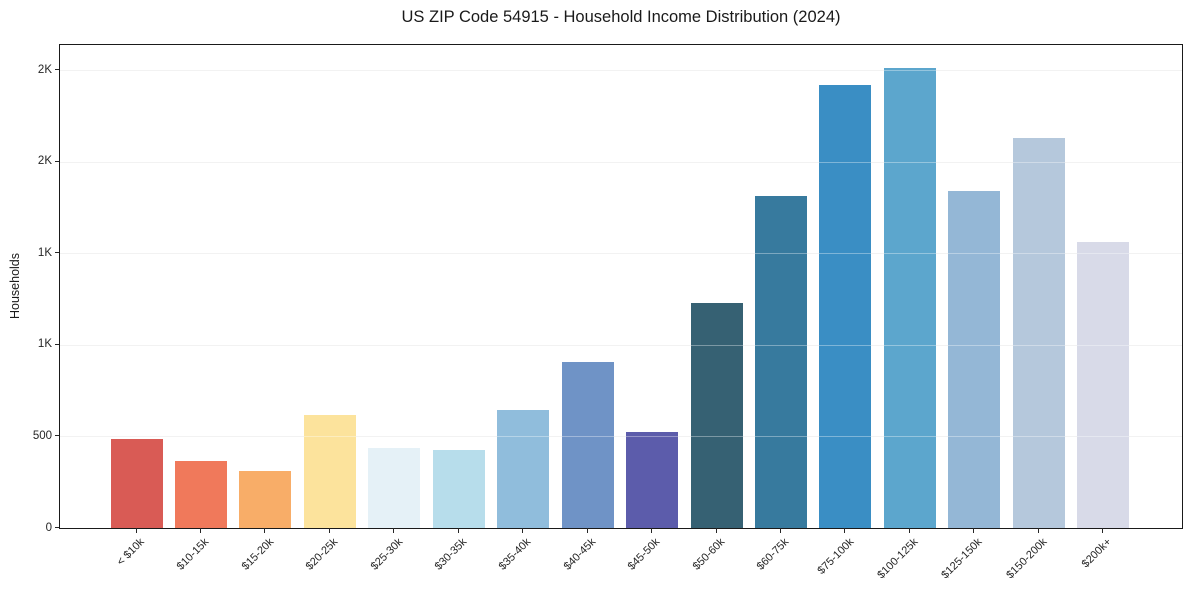 Image resolution: width=1189 pixels, height=590 pixels. What do you see at coordinates (898, 559) in the screenshot?
I see `x-tick-label-100-125k: $100-125k` at bounding box center [898, 559].